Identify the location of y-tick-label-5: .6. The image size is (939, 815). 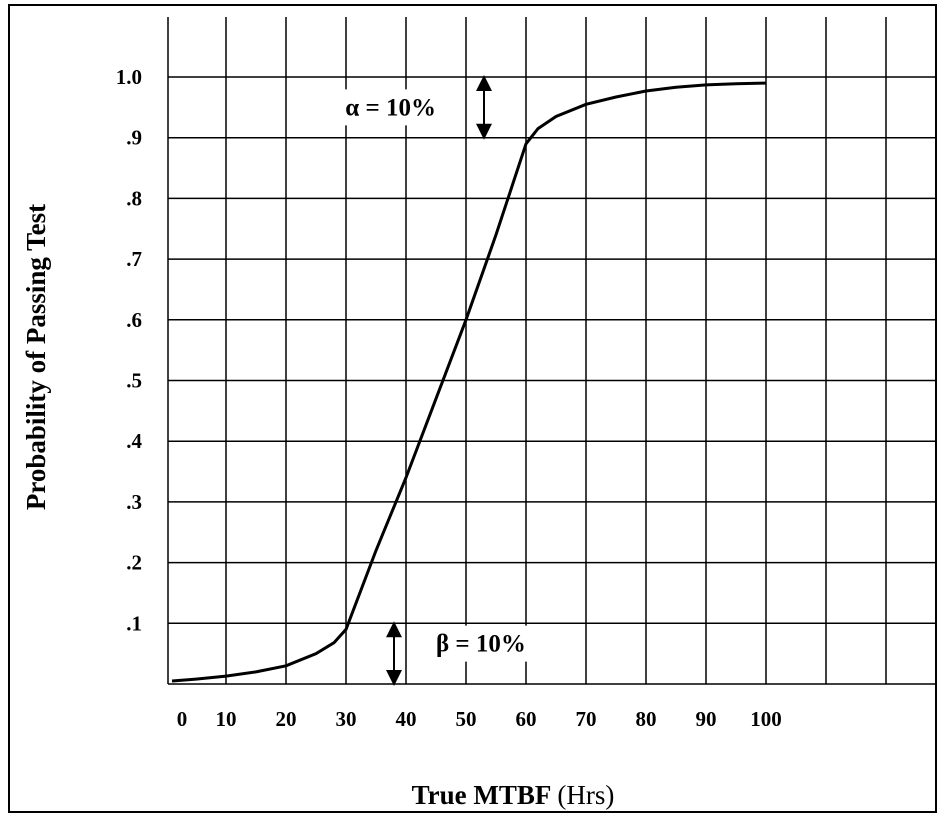
(134, 320).